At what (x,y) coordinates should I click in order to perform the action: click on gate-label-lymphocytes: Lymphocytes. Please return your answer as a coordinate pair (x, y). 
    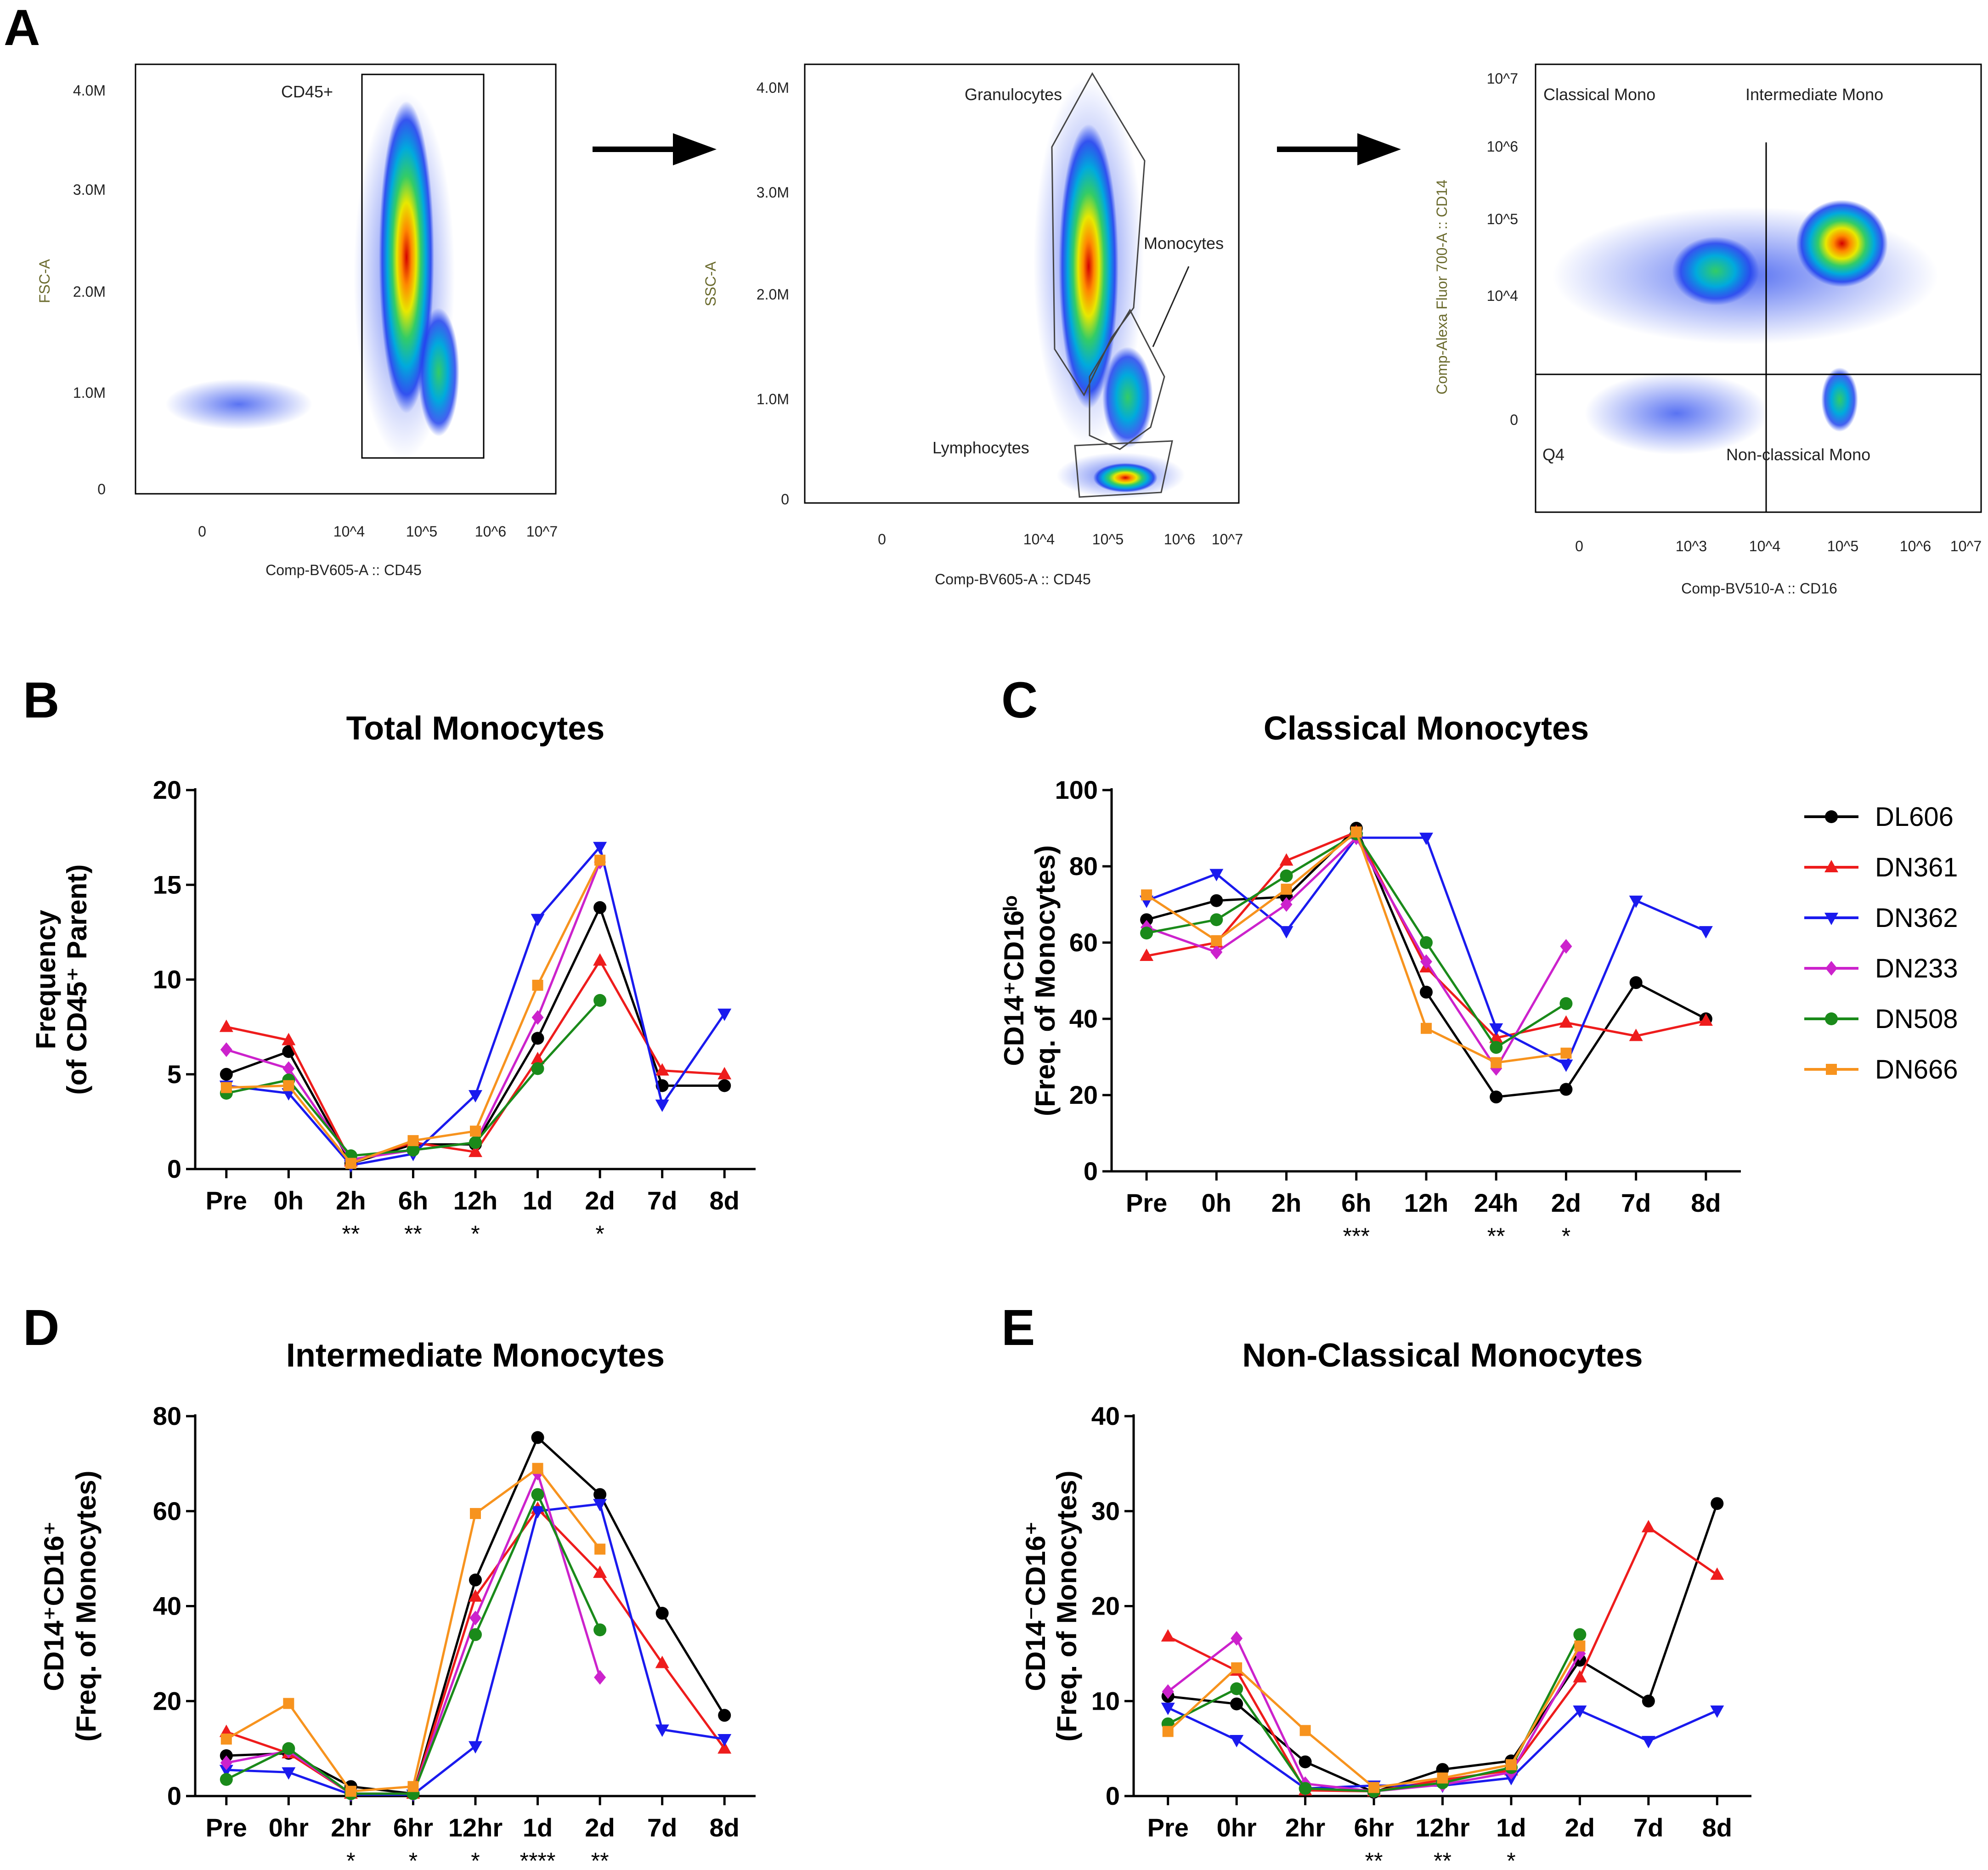
    Looking at the image, I should click on (980, 448).